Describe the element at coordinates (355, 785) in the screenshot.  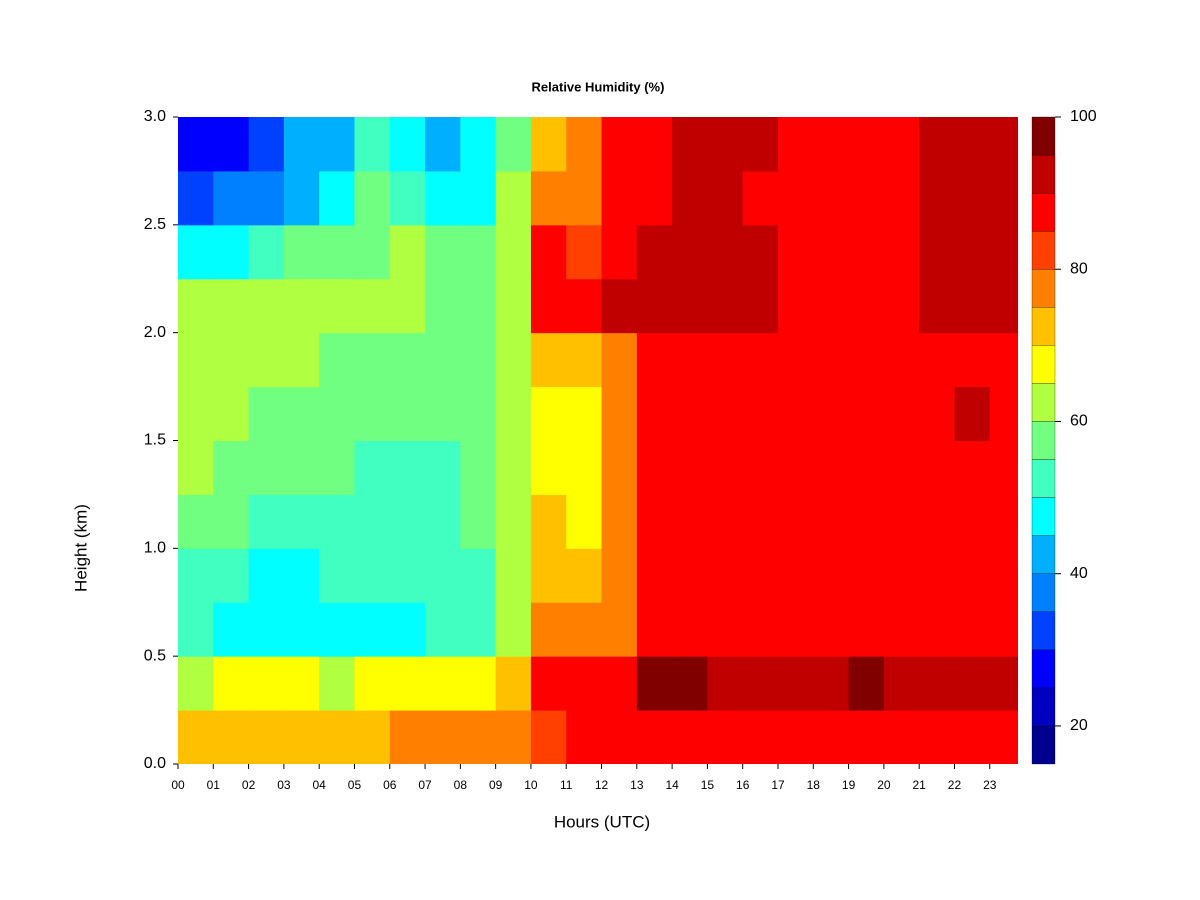
I see `x-tick-label: 05` at that location.